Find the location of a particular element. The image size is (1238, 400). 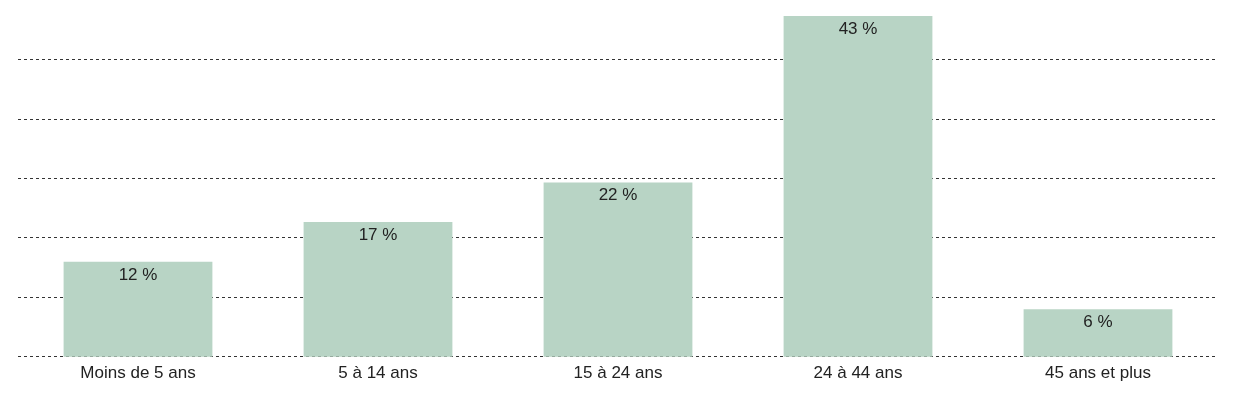

x-tick-label: Moins de 5 ans is located at coordinates (138, 372).